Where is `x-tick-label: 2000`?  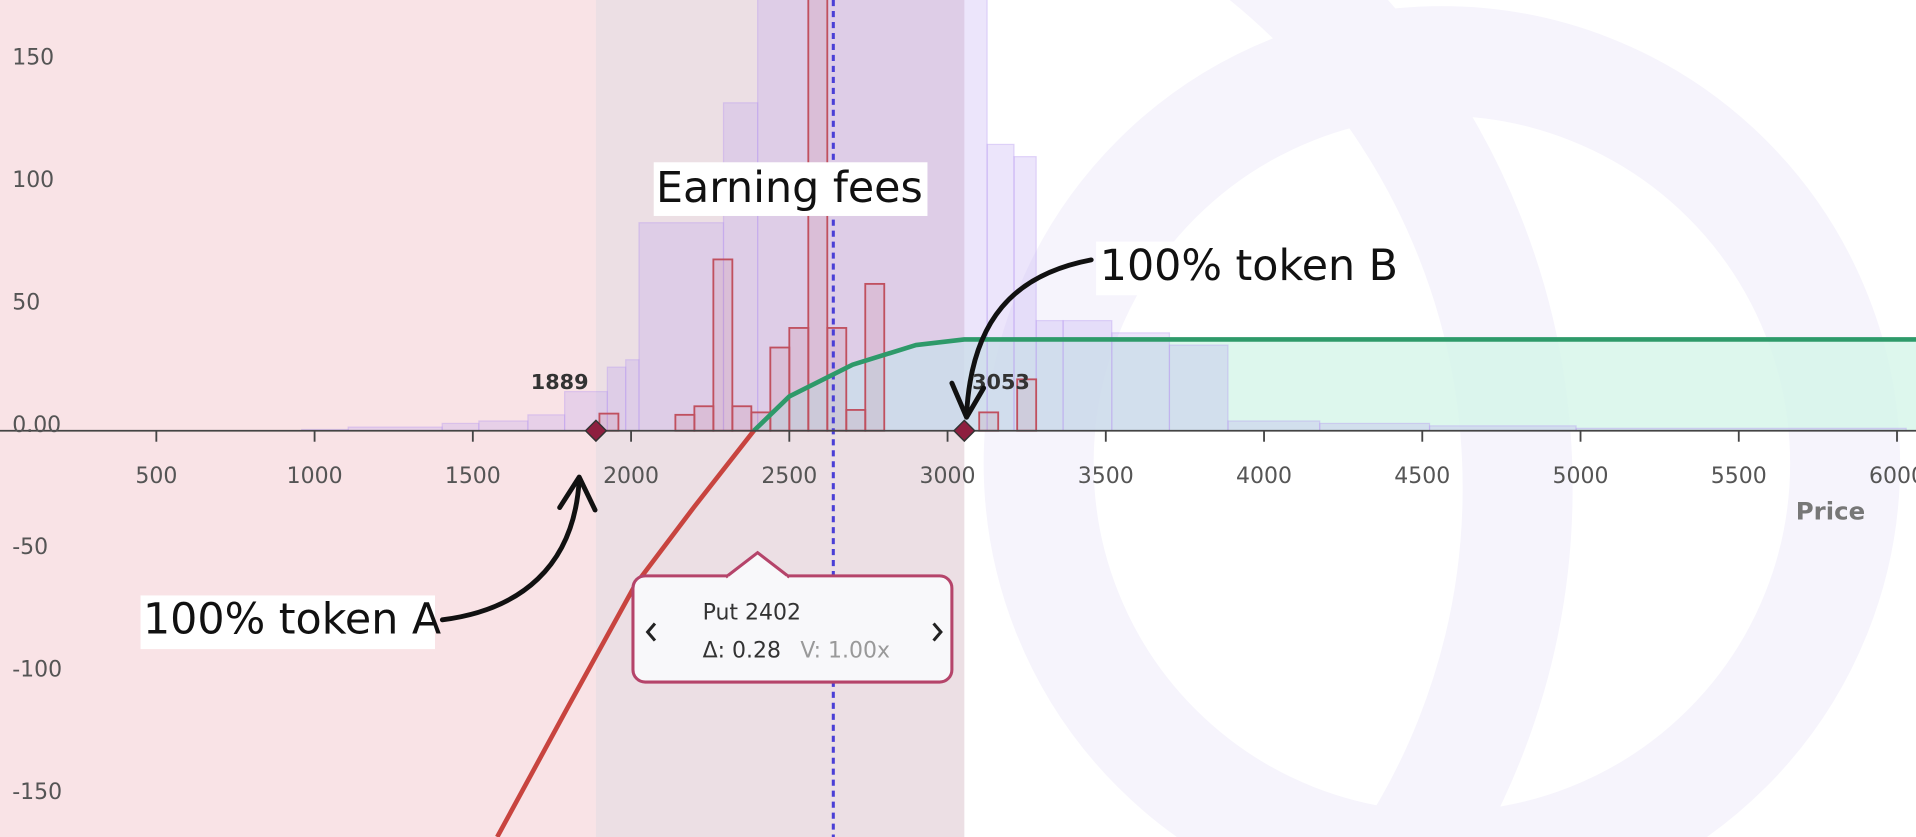 x-tick-label: 2000 is located at coordinates (631, 476).